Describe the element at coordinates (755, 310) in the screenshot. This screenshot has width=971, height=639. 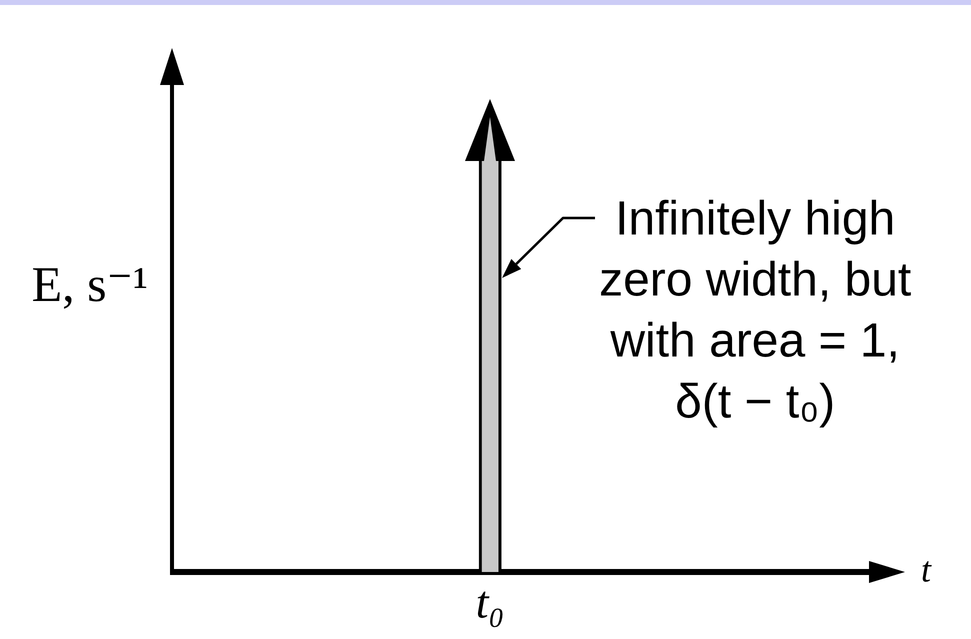
I see `annotation: Infinitely high zero width, but with area = 1, δ(t − t₀)` at that location.